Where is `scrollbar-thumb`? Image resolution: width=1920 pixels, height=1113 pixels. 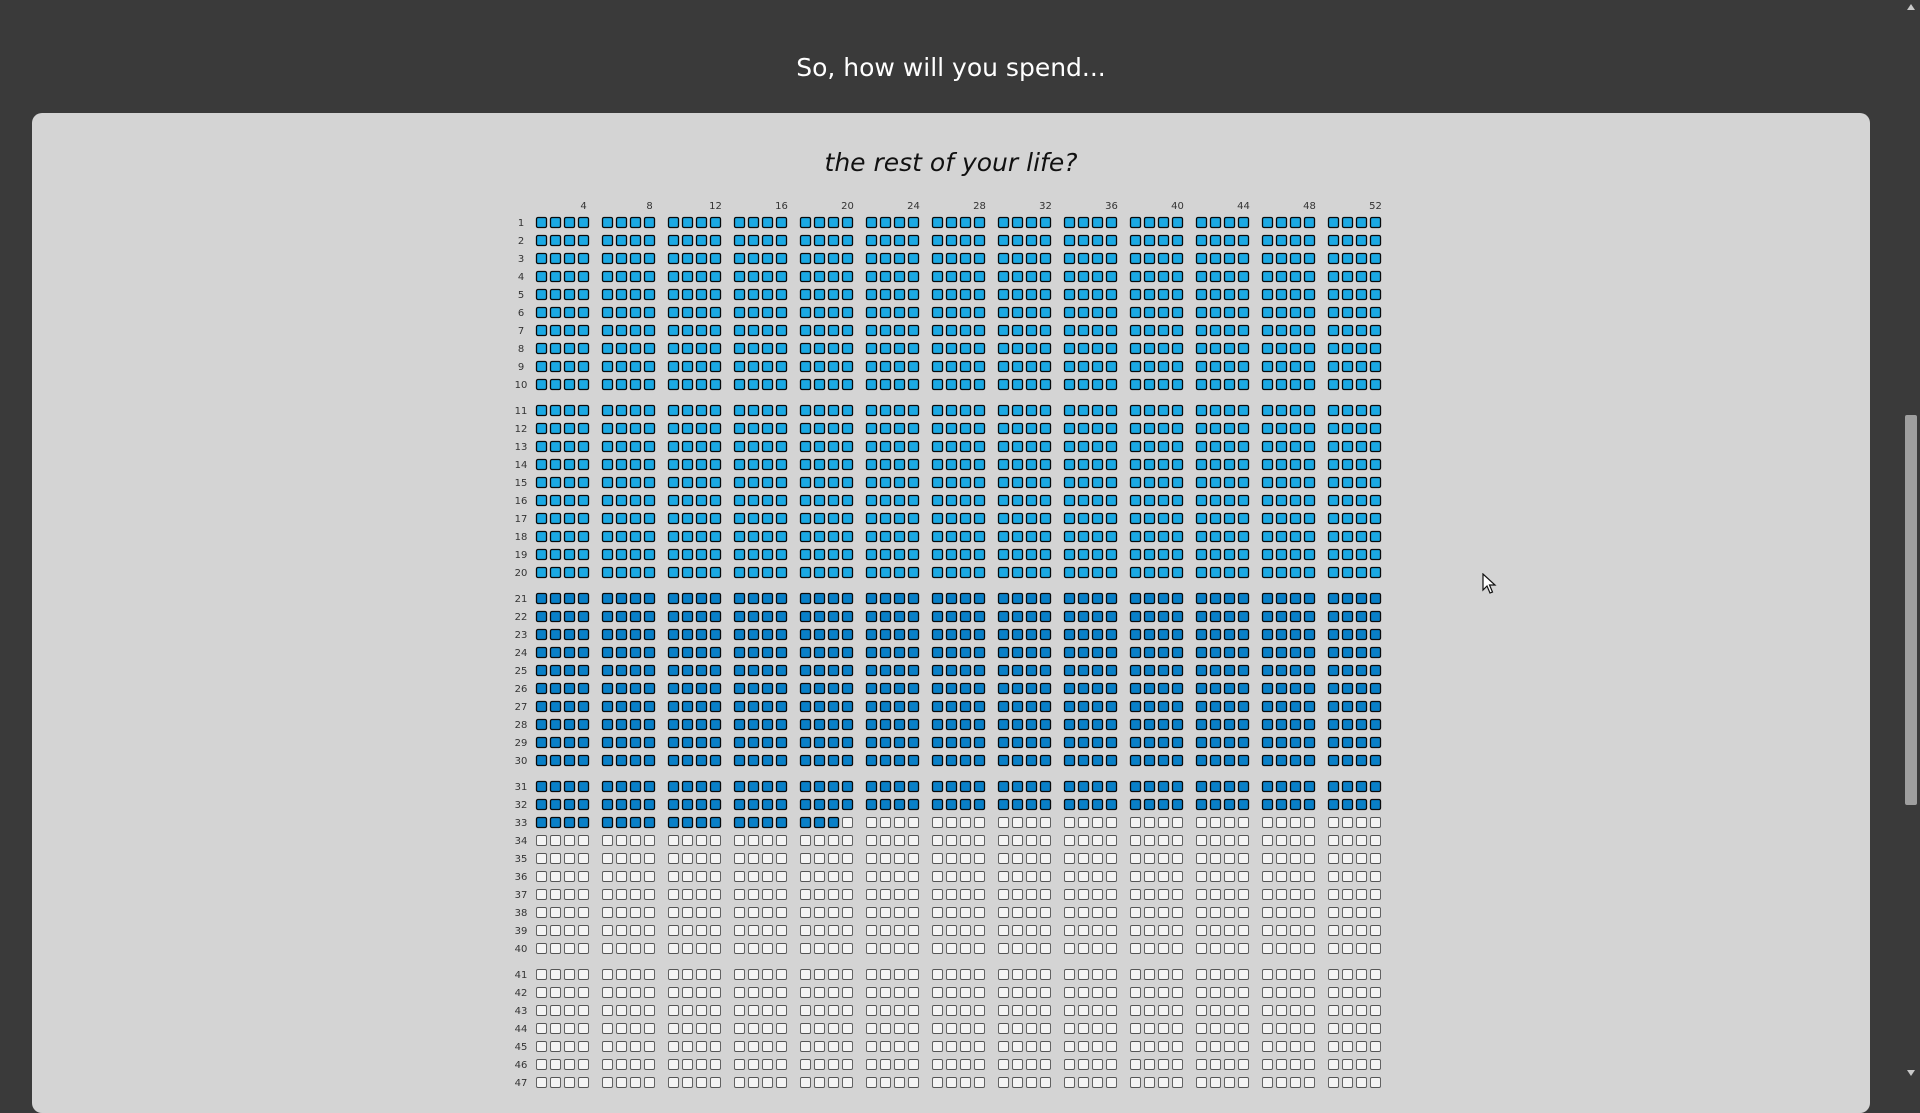
scrollbar-thumb is located at coordinates (1911, 610).